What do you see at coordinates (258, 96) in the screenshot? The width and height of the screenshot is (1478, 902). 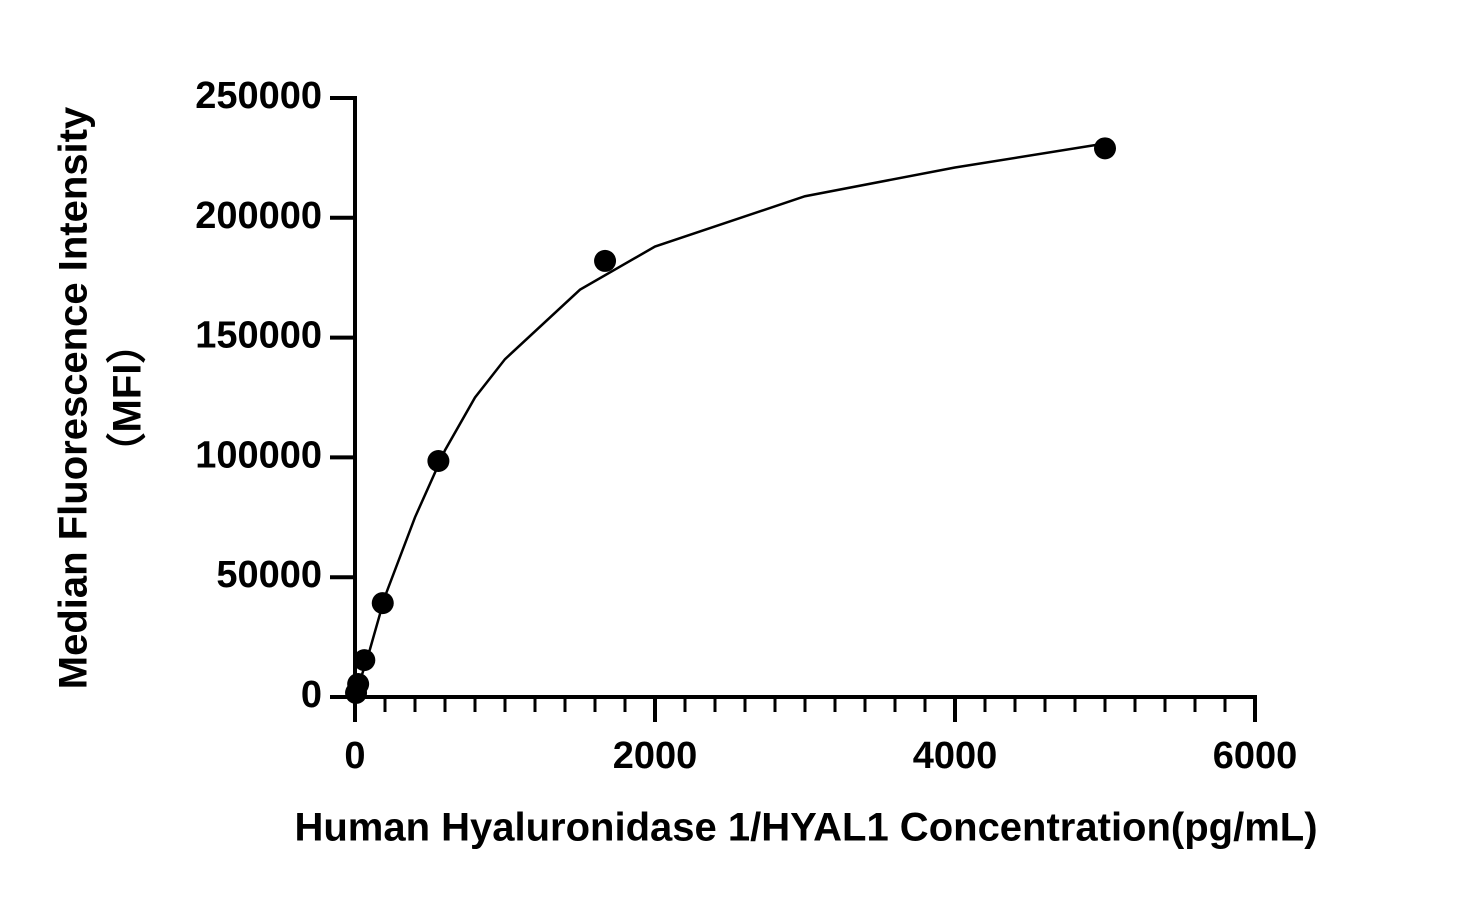 I see `y-tick-label: 250000` at bounding box center [258, 96].